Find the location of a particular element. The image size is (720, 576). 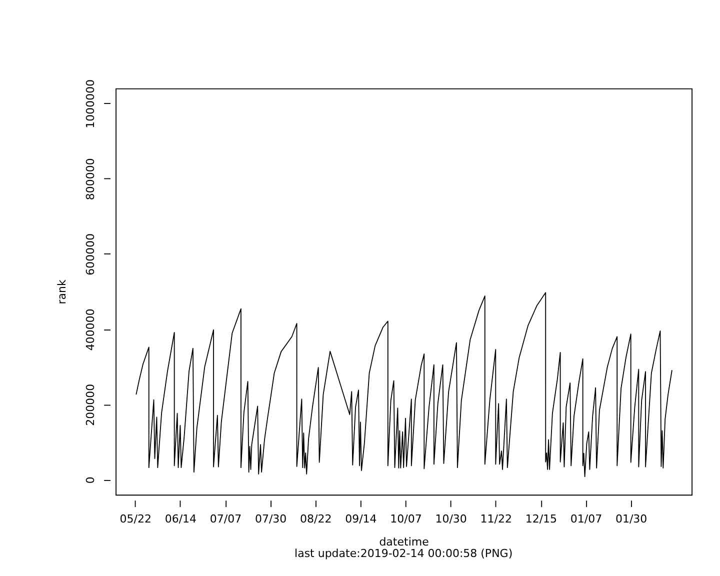

text: last update:2019-02-14 00:00:58 (PNG) is located at coordinates (403, 553).